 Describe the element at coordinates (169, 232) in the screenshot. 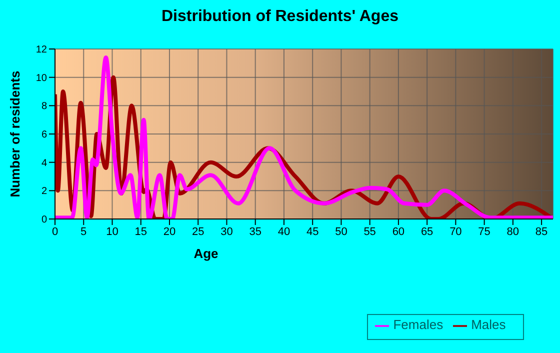

I see `x-tick-label: 20` at that location.